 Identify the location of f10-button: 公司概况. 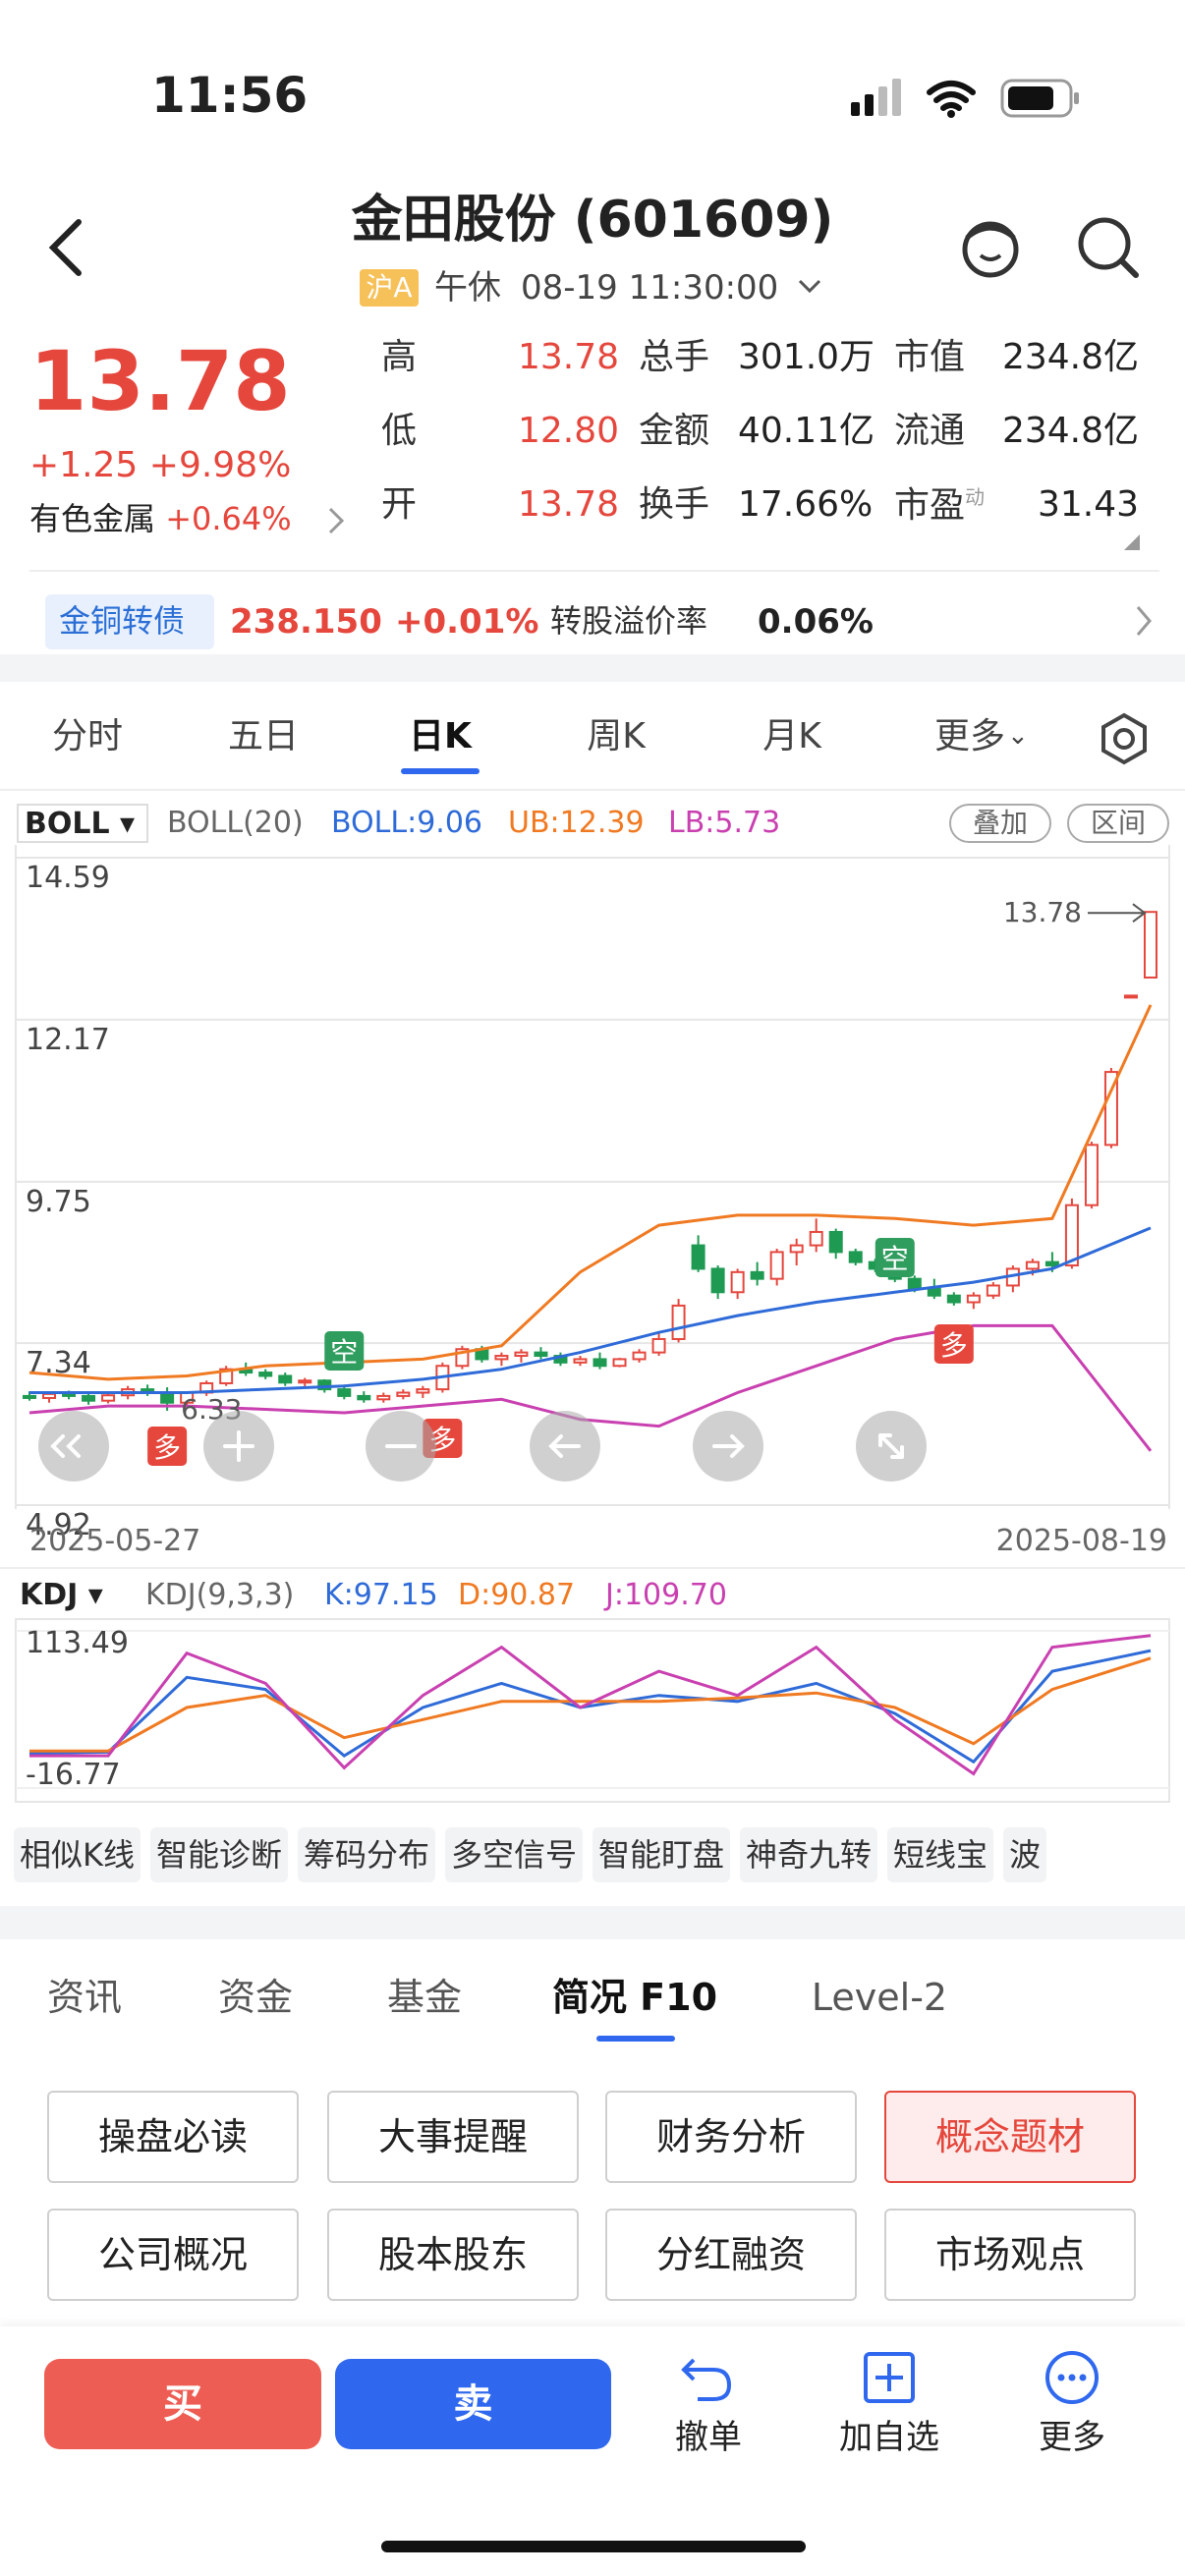
(173, 2255).